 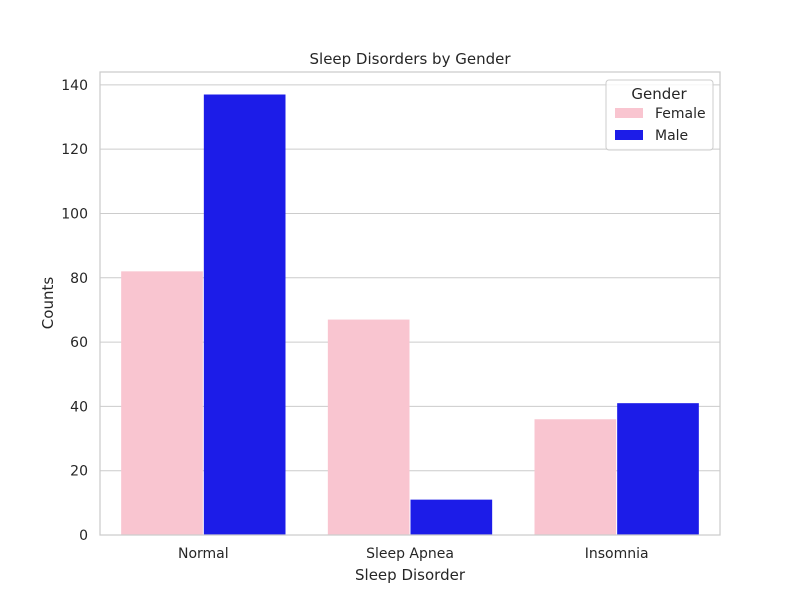 I want to click on y-tick-label: 80, so click(x=79, y=279).